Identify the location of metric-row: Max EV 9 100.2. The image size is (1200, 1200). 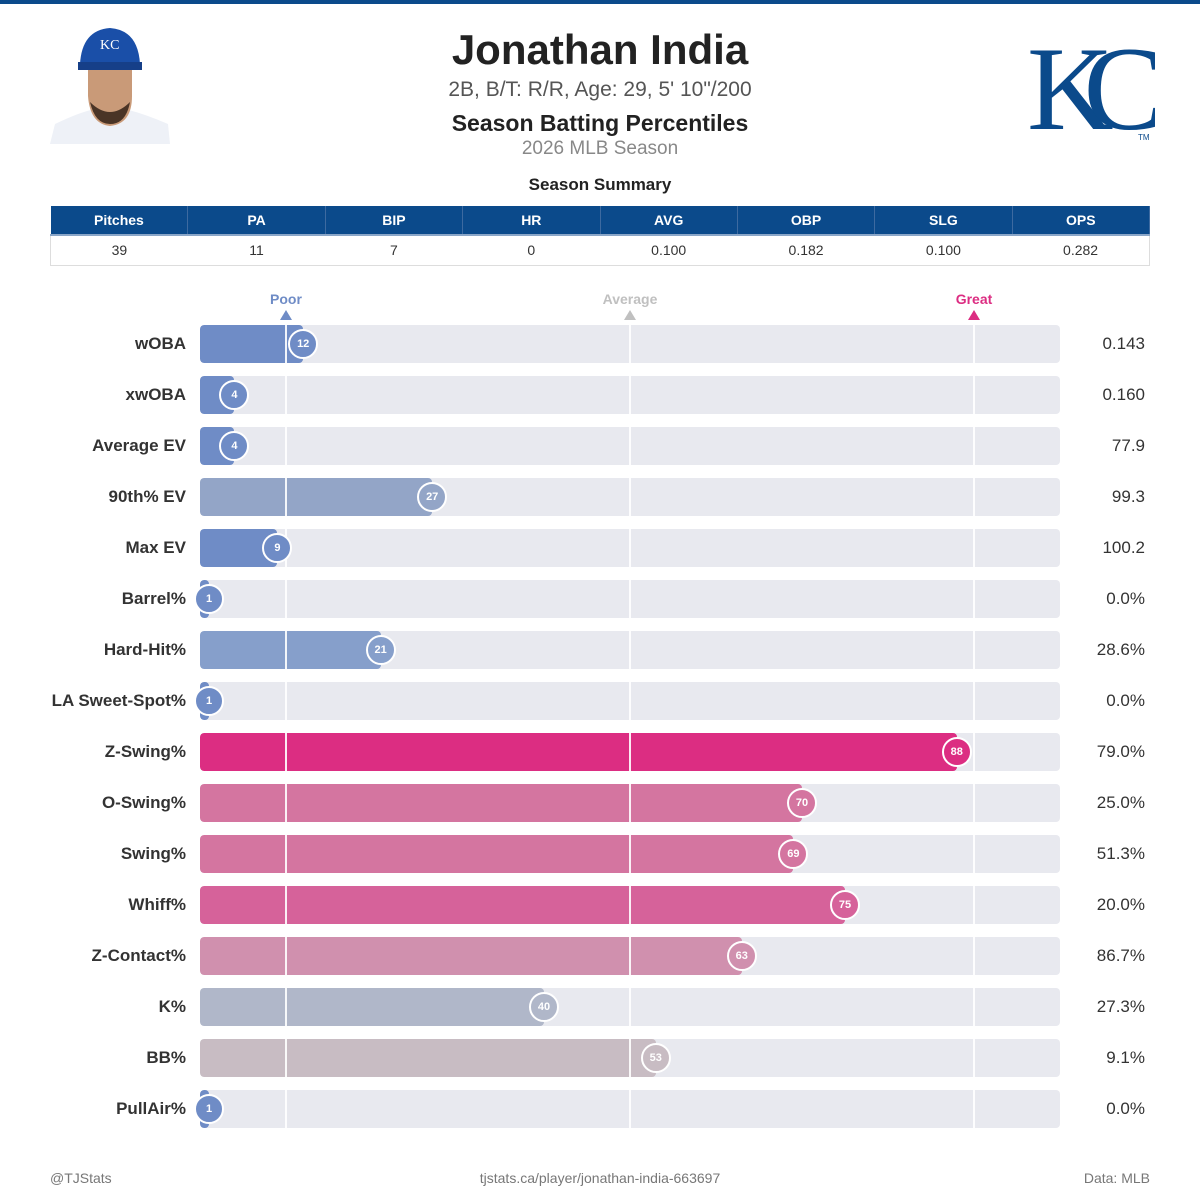
(600, 548).